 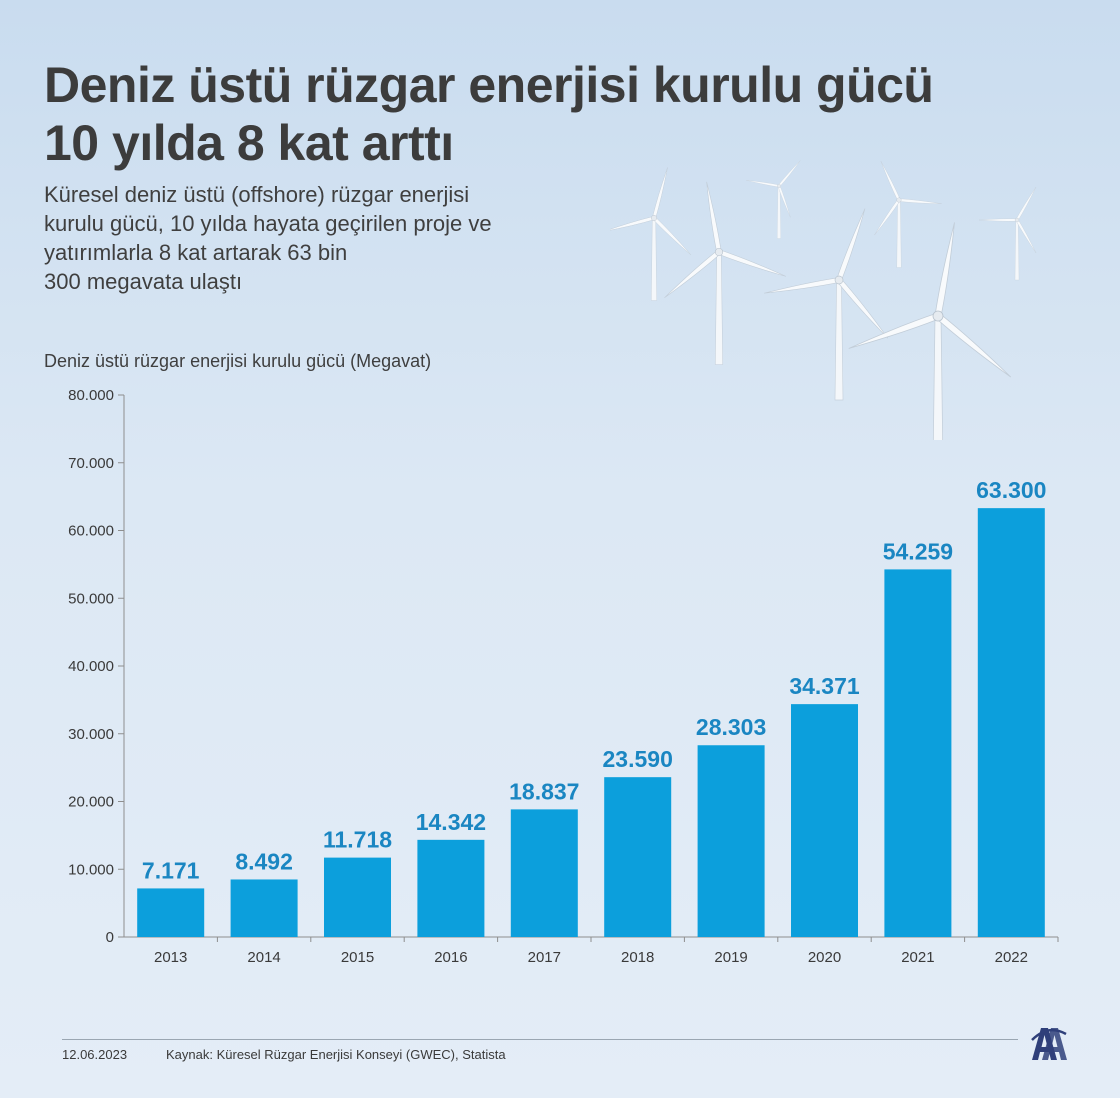 What do you see at coordinates (1011, 957) in the screenshot?
I see `x-tick-label: 2022` at bounding box center [1011, 957].